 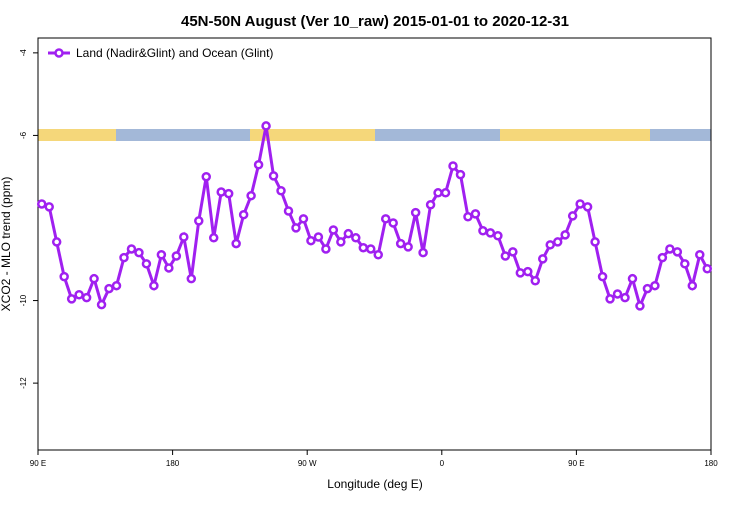 What do you see at coordinates (23, 300) in the screenshot?
I see `y-tick-label: -10` at bounding box center [23, 300].